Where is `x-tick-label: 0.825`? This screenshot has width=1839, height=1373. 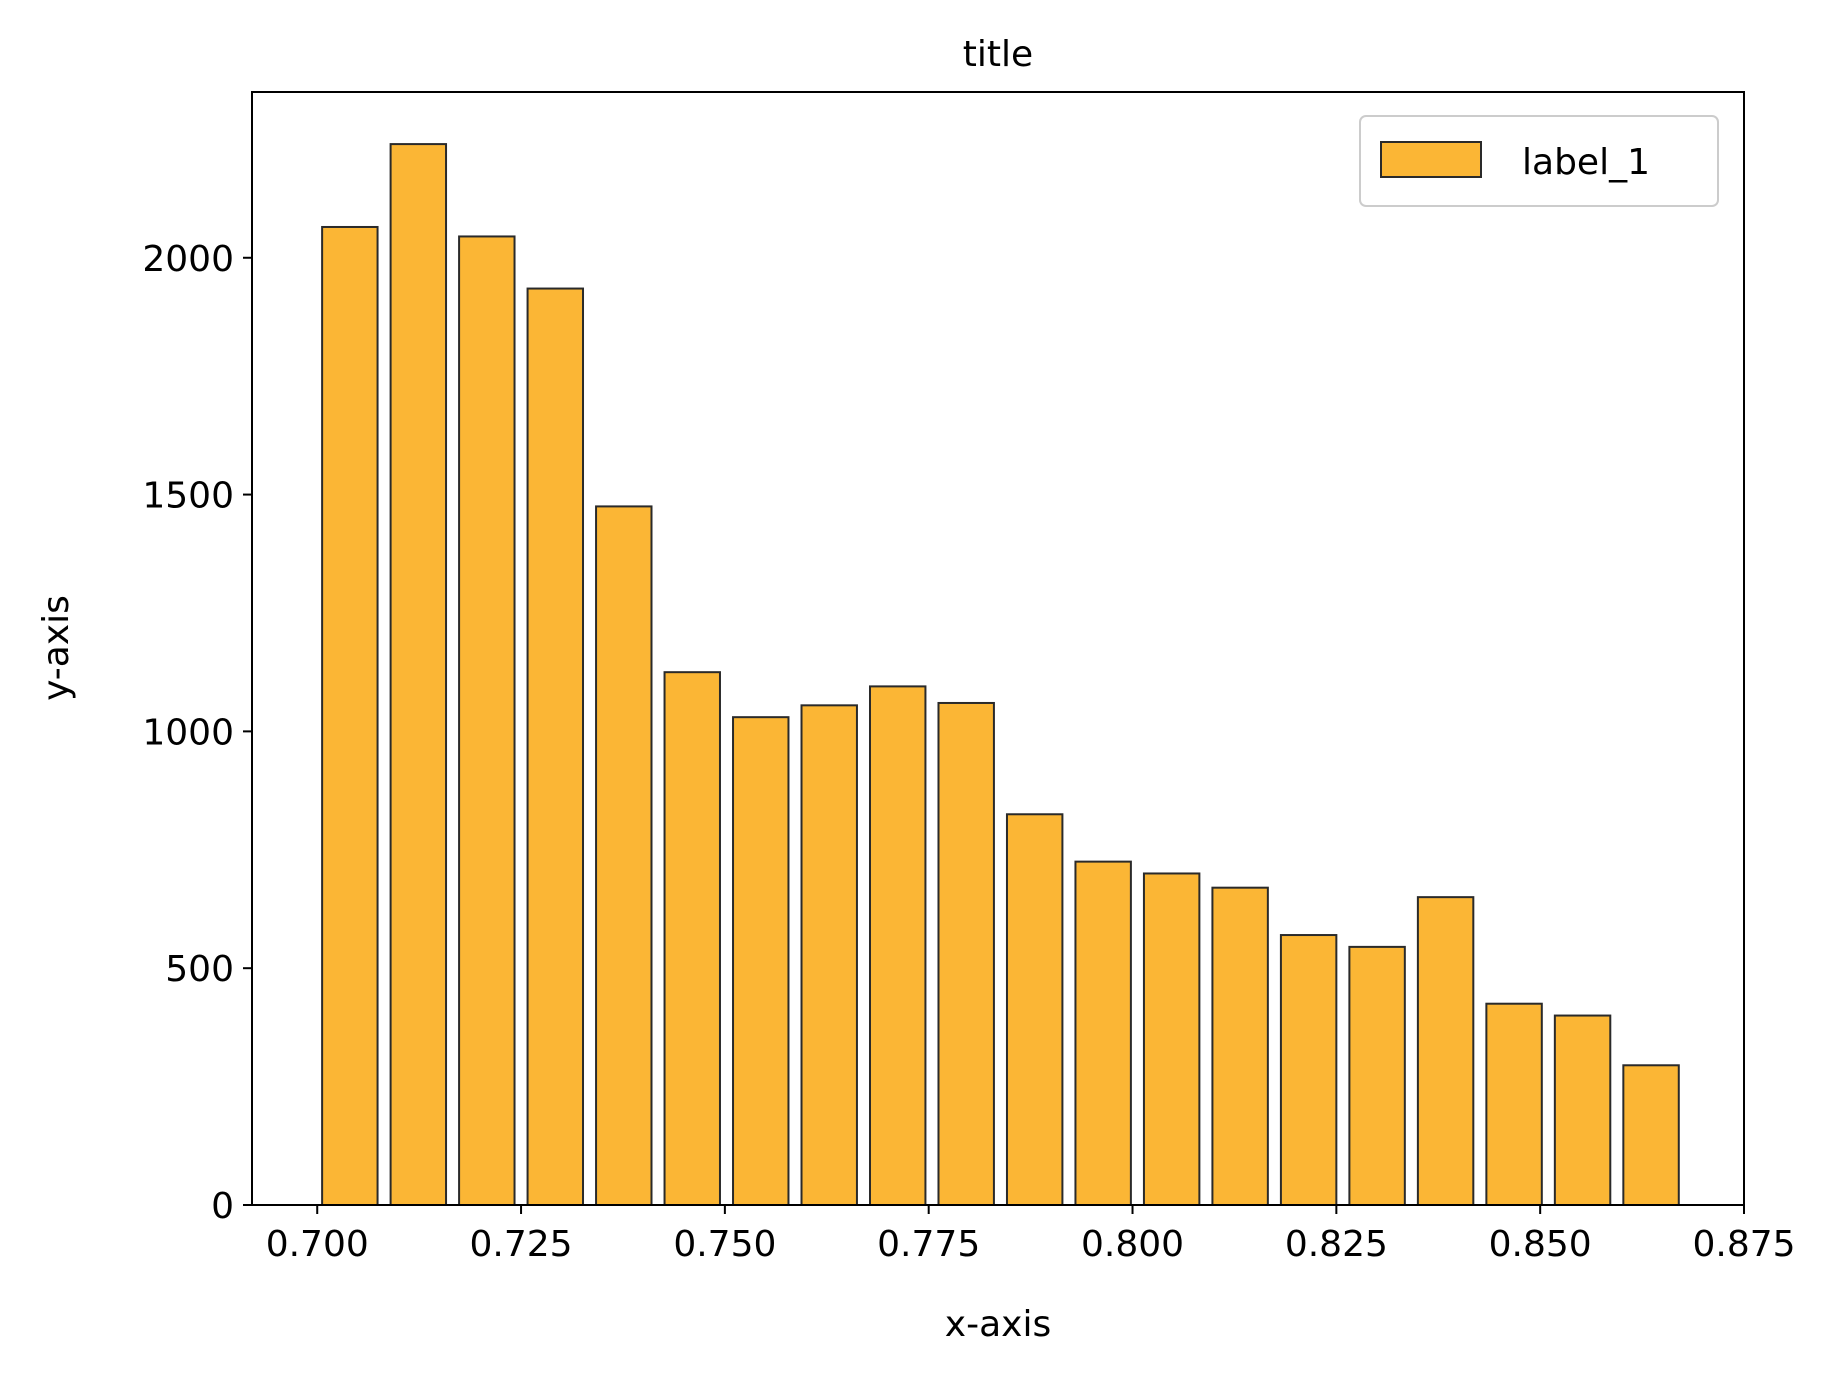 x-tick-label: 0.825 is located at coordinates (1336, 1244).